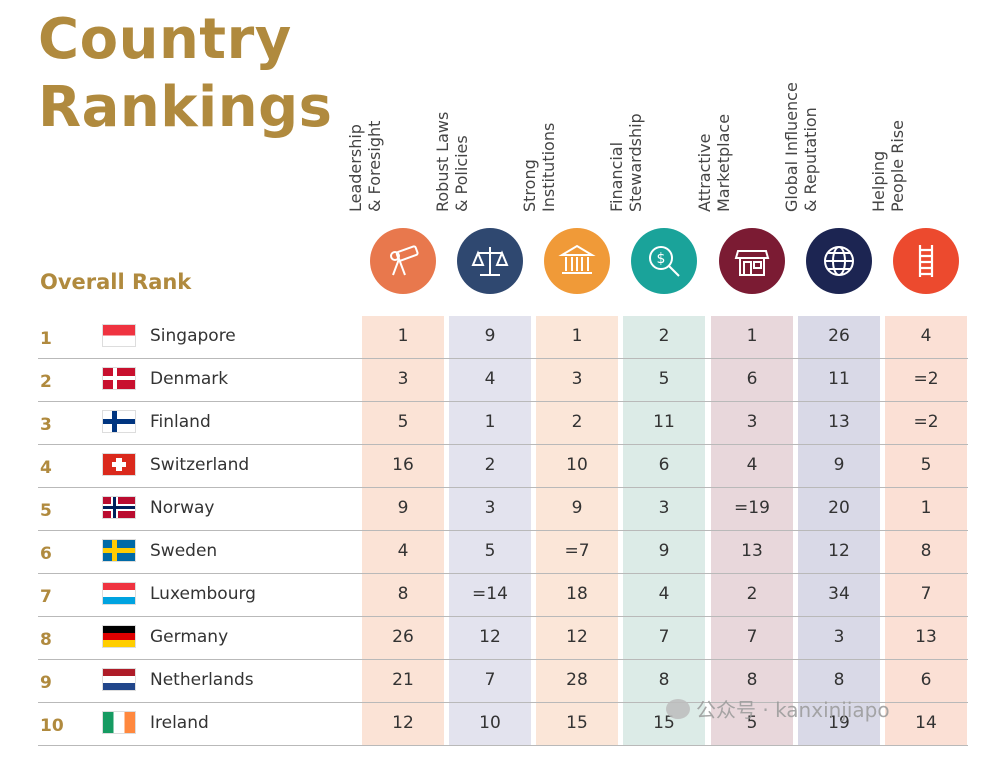 The width and height of the screenshot is (985, 759). I want to click on column-header: Robust Laws & Policies, so click(482, 126).